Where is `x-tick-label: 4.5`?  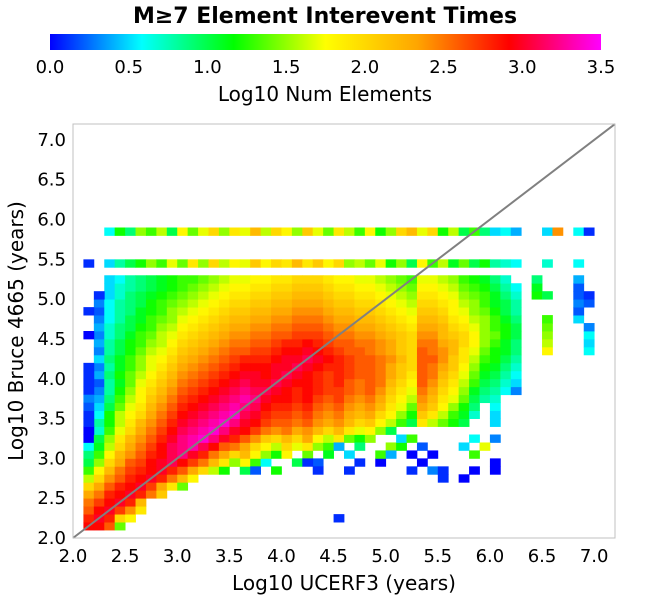
x-tick-label: 4.5 is located at coordinates (333, 556).